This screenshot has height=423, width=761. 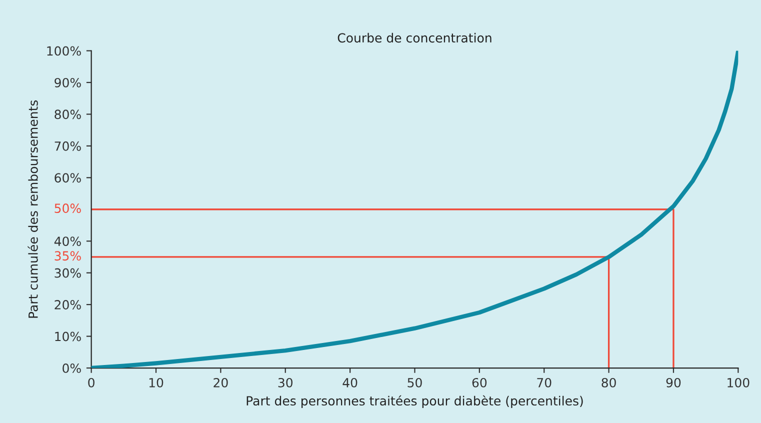 What do you see at coordinates (285, 383) in the screenshot?
I see `x-tick-label: 30` at bounding box center [285, 383].